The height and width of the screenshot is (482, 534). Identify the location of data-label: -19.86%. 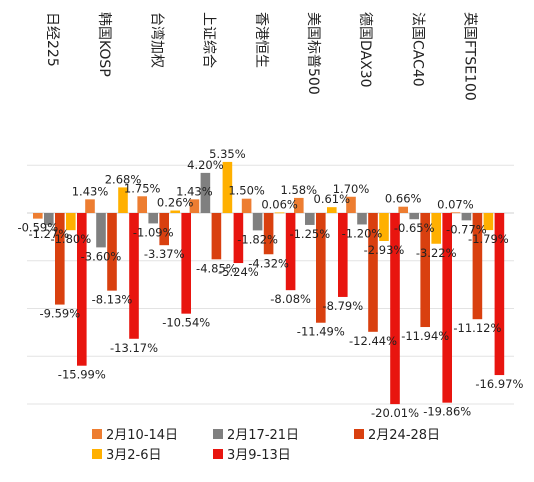
(447, 412).